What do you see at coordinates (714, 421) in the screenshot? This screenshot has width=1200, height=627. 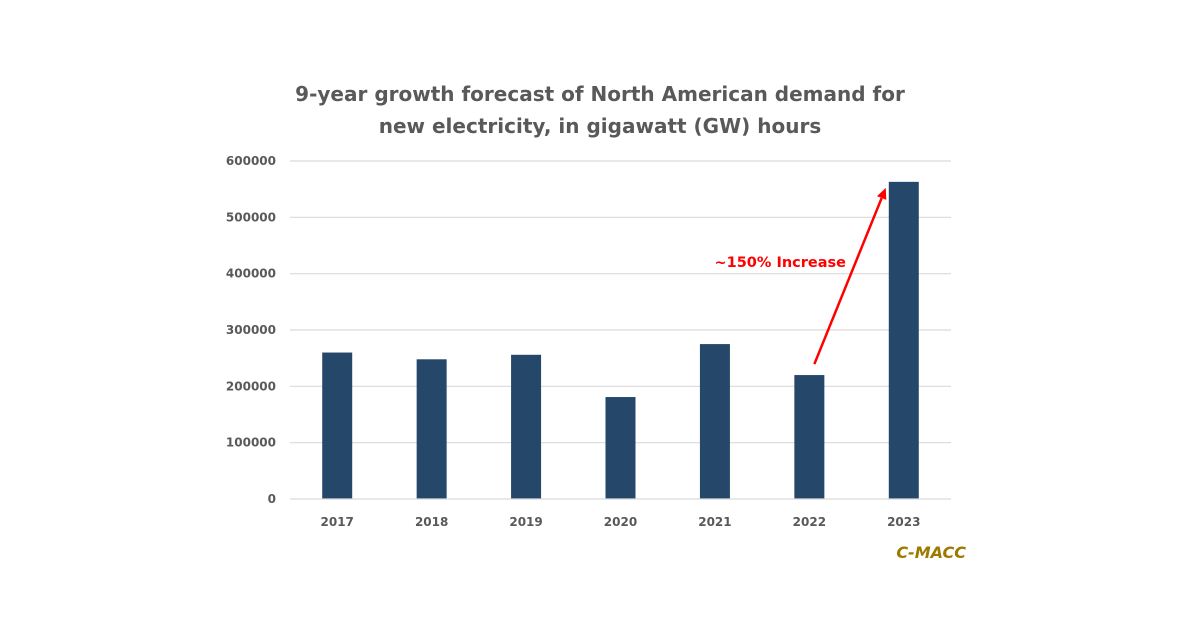 I see `bar-2021` at bounding box center [714, 421].